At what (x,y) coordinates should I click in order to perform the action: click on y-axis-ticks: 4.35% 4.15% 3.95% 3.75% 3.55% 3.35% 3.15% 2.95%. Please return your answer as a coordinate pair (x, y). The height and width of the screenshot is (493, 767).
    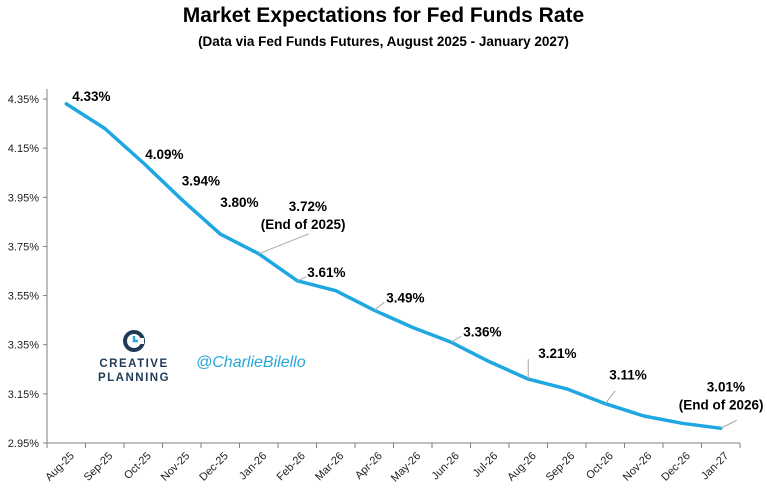
    Looking at the image, I should click on (27, 272).